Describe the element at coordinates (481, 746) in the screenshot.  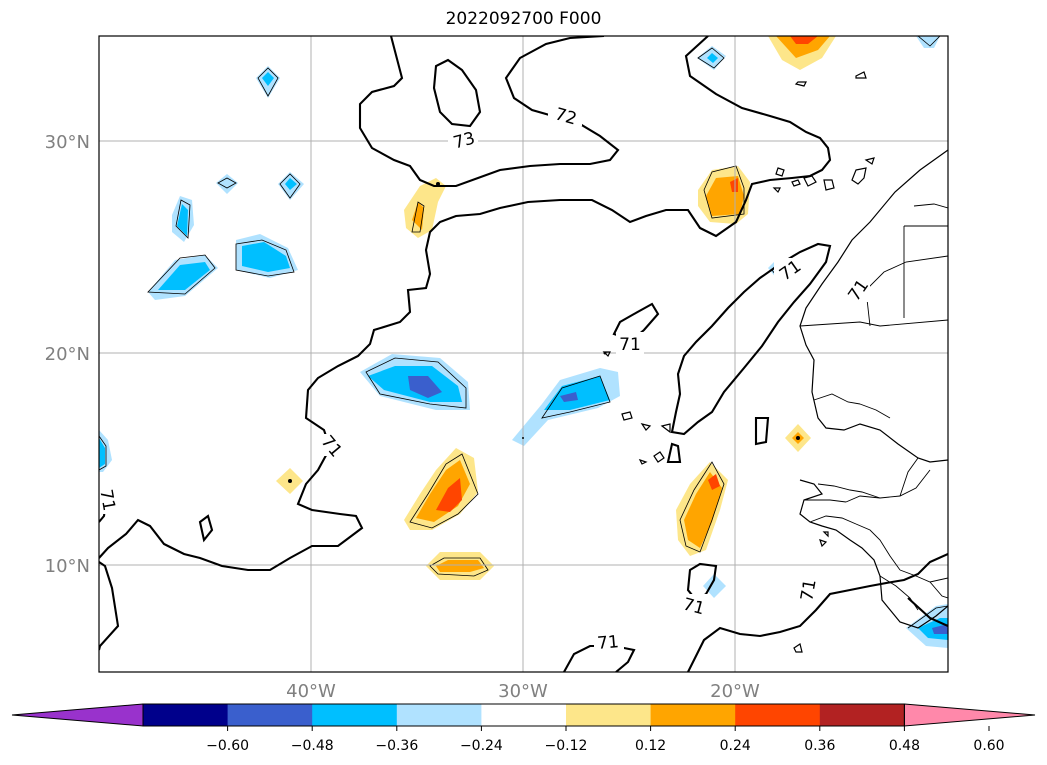
I see `colorbar-tick-label: −0.24` at that location.